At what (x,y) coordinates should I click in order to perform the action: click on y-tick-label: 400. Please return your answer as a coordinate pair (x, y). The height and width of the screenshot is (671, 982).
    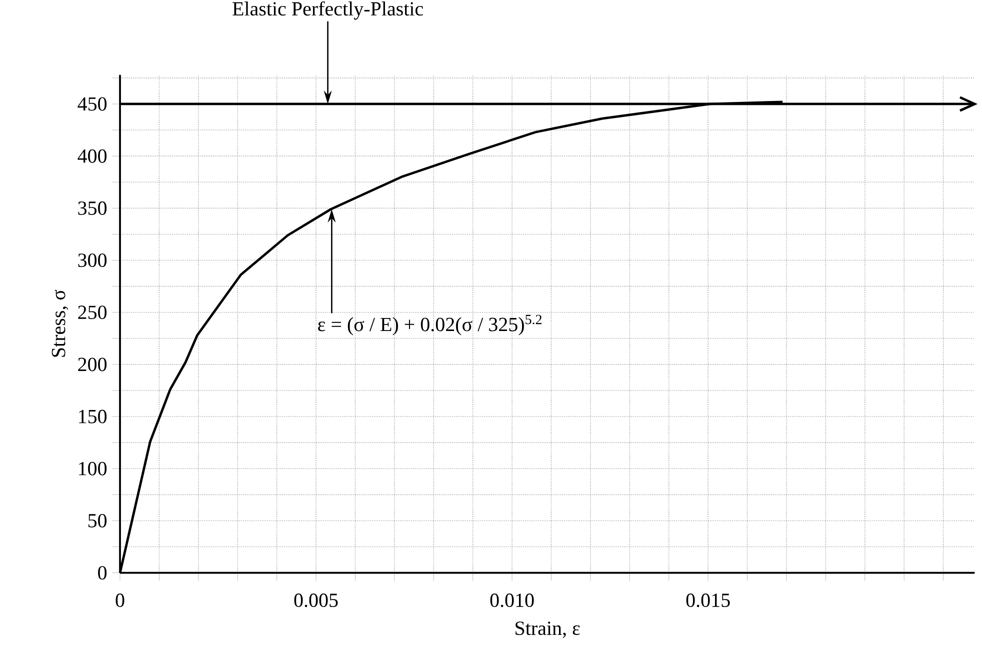
    Looking at the image, I should click on (92, 156).